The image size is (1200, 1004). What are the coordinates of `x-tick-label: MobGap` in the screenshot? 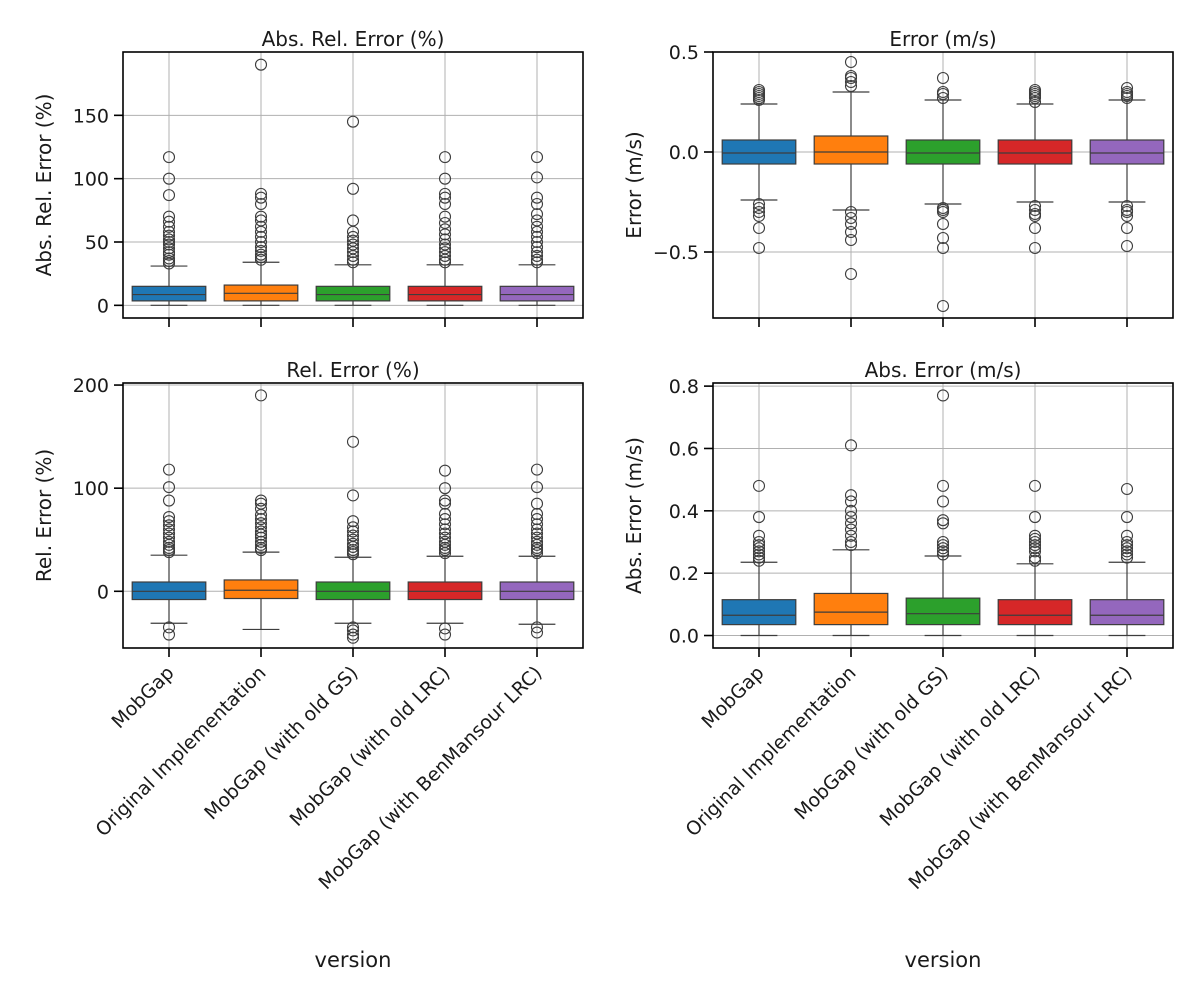 It's located at (732, 697).